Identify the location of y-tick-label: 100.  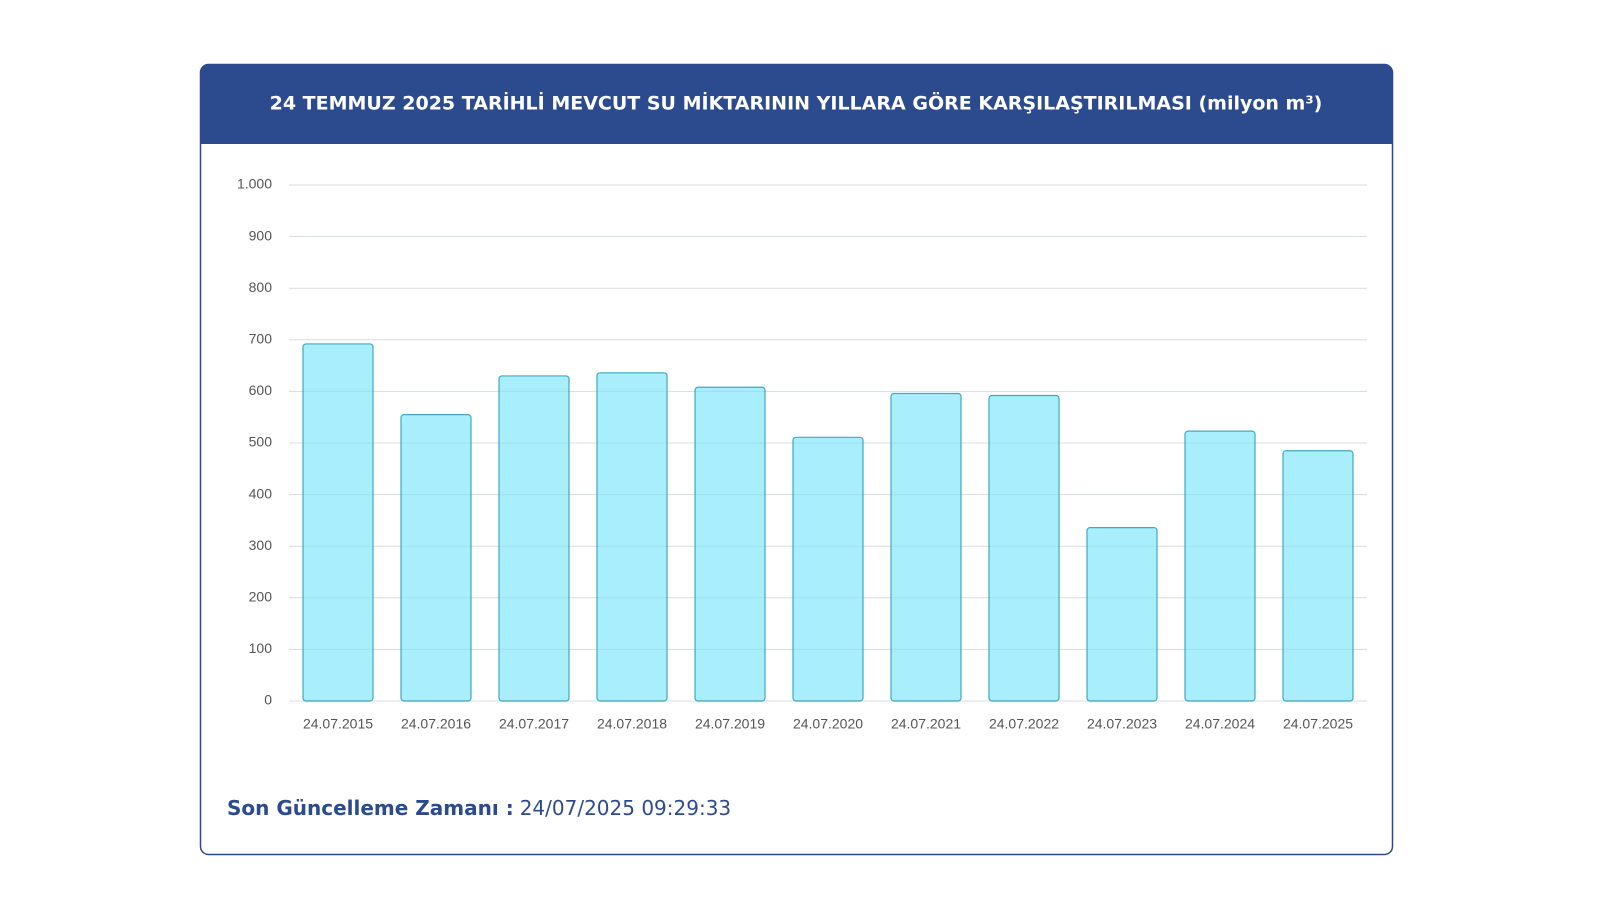
(261, 648).